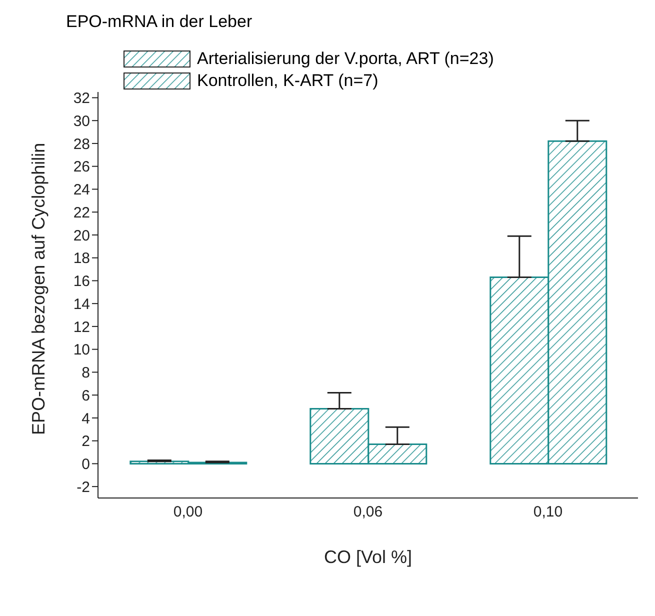 This screenshot has width=655, height=616. Describe the element at coordinates (287, 81) in the screenshot. I see `legend-label: Kontrollen, K-ART (n=7)` at that location.